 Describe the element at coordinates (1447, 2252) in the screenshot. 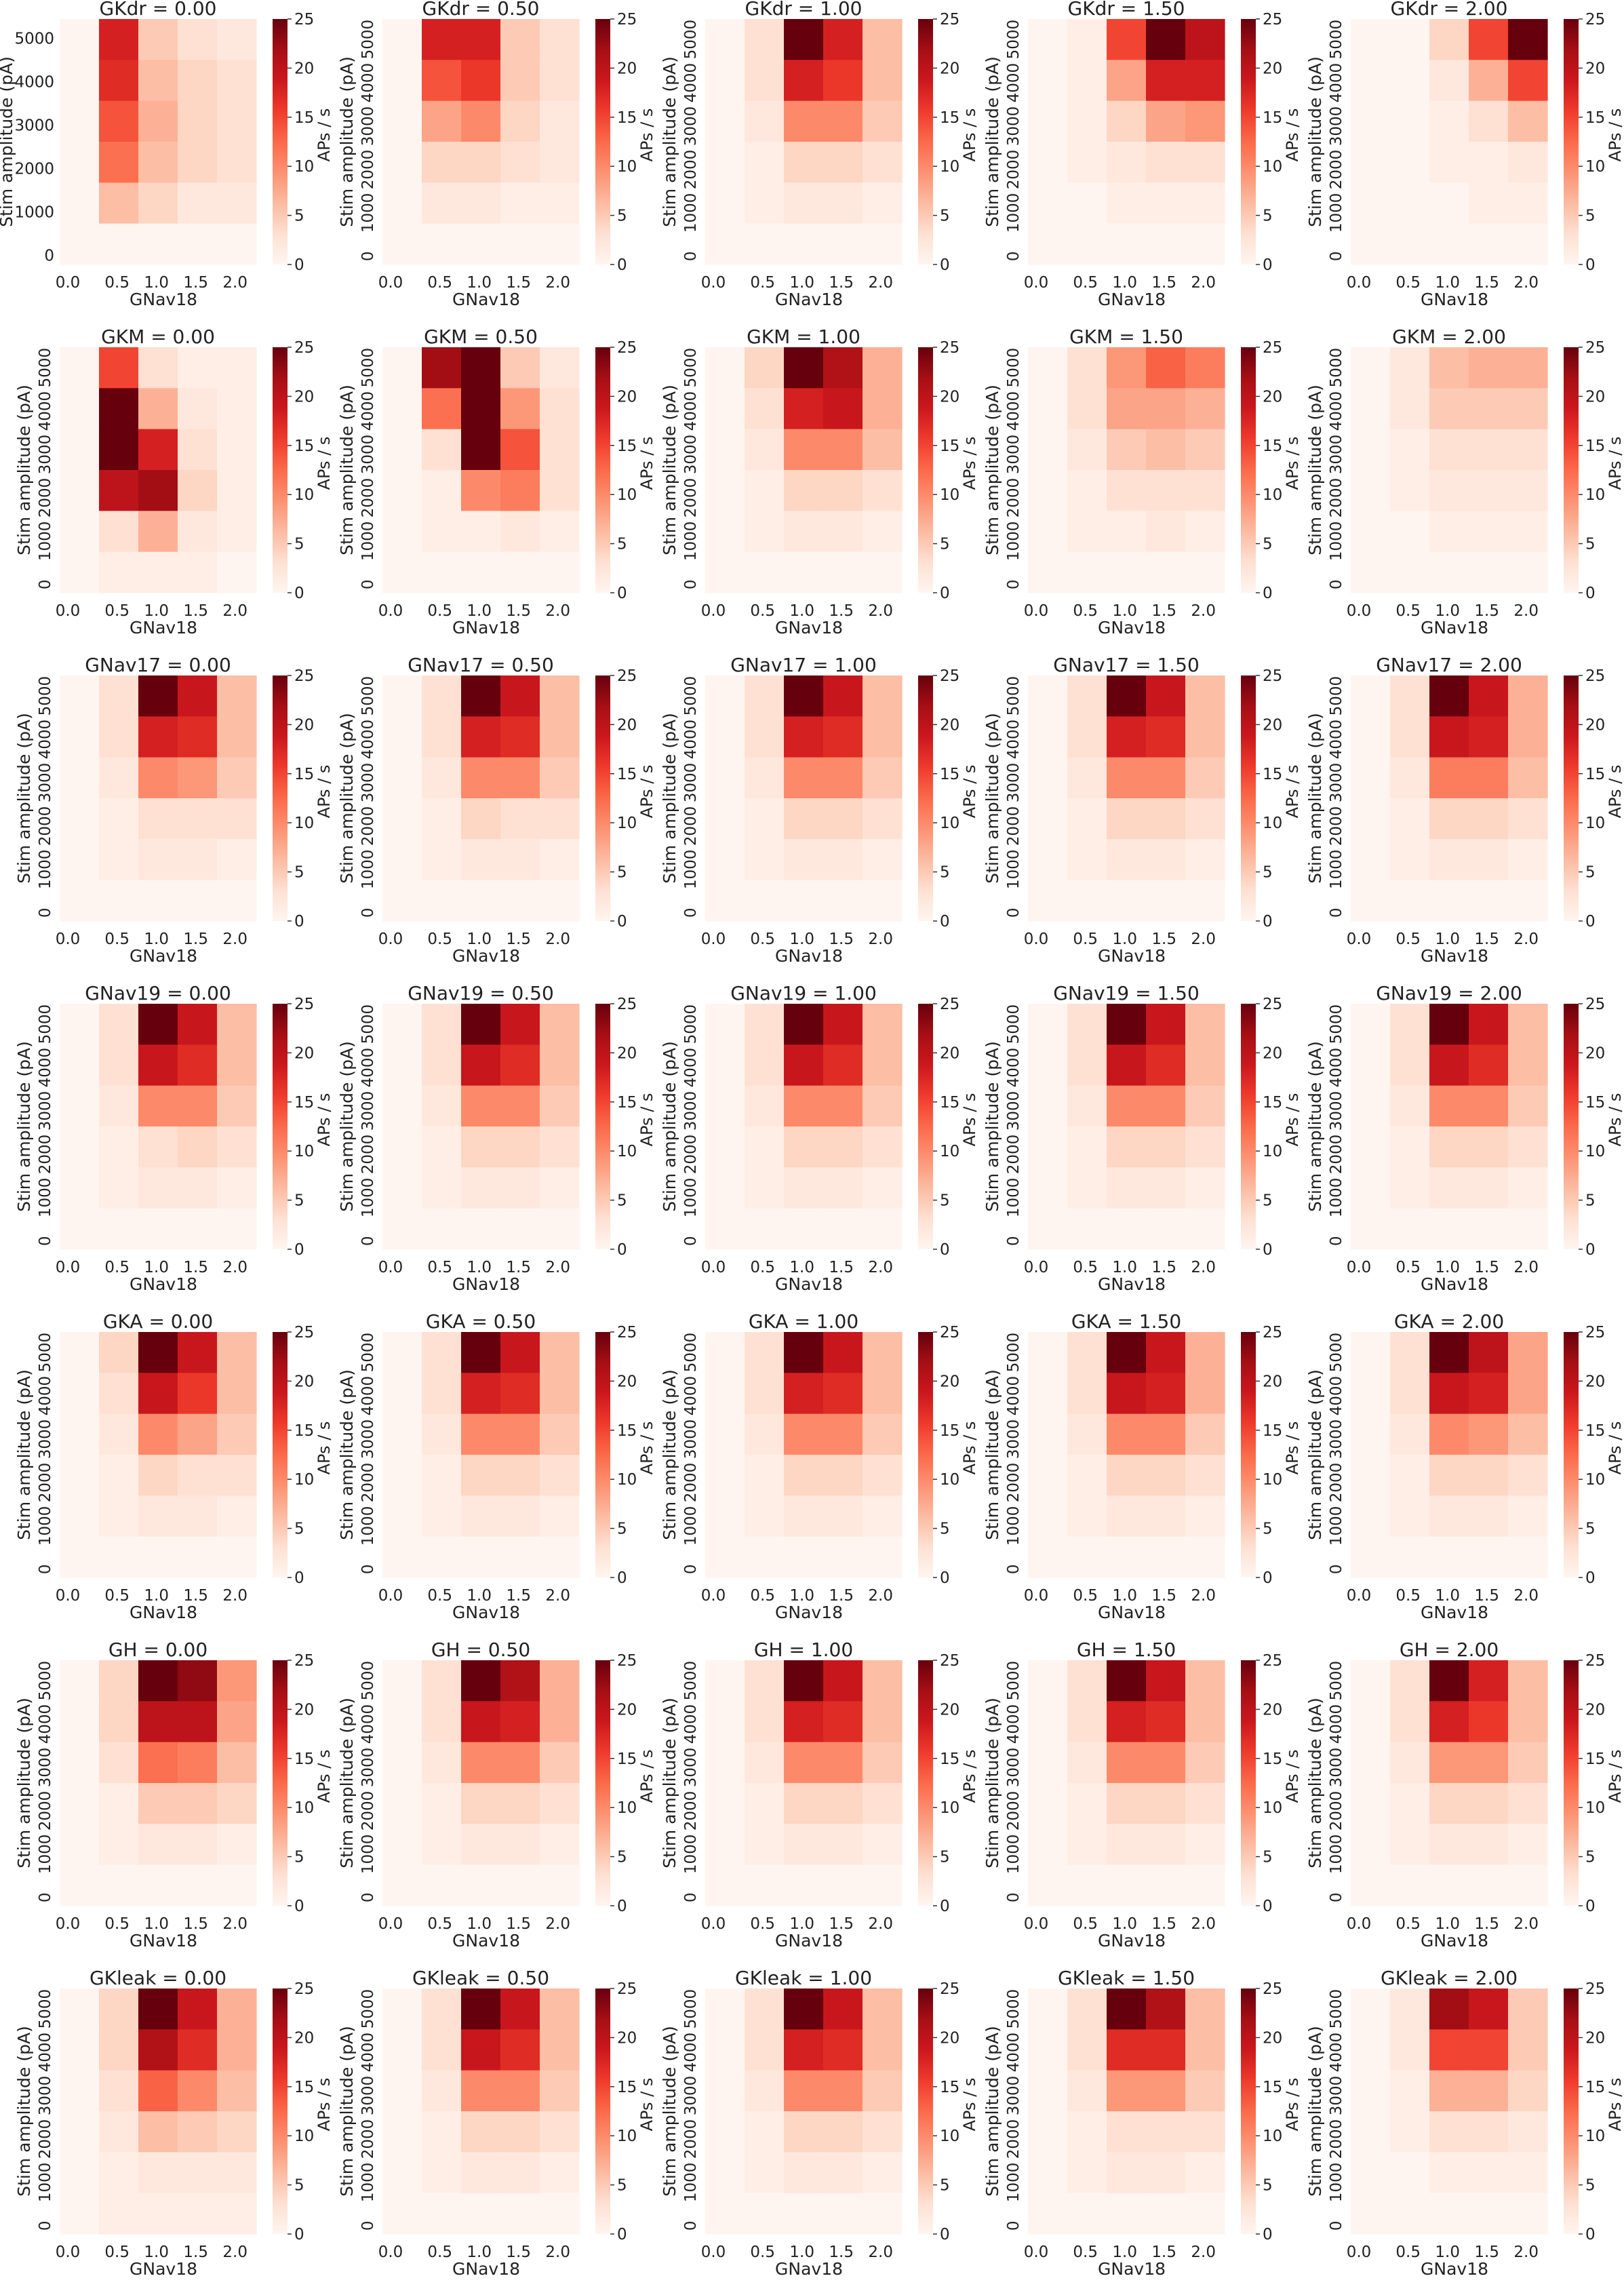

I see `x-tick-label: 1.0` at that location.